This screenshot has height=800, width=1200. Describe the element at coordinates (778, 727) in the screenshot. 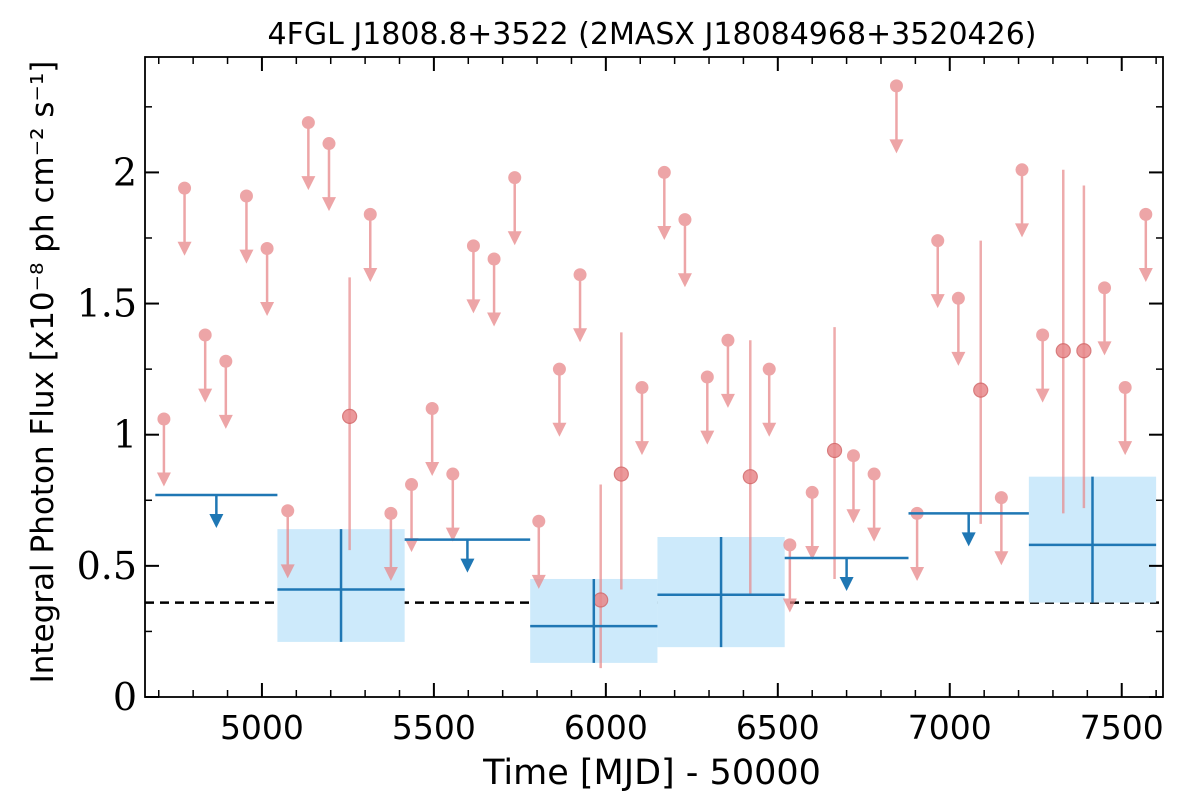

I see `x-tick-label: 6500` at that location.